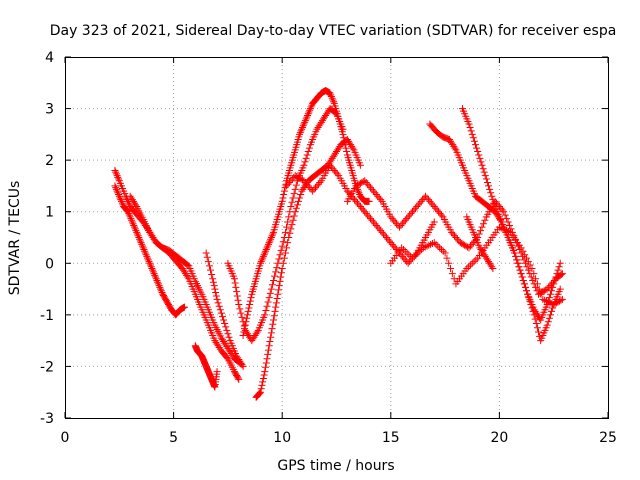  I want to click on series-track-c, so click(185, 280).